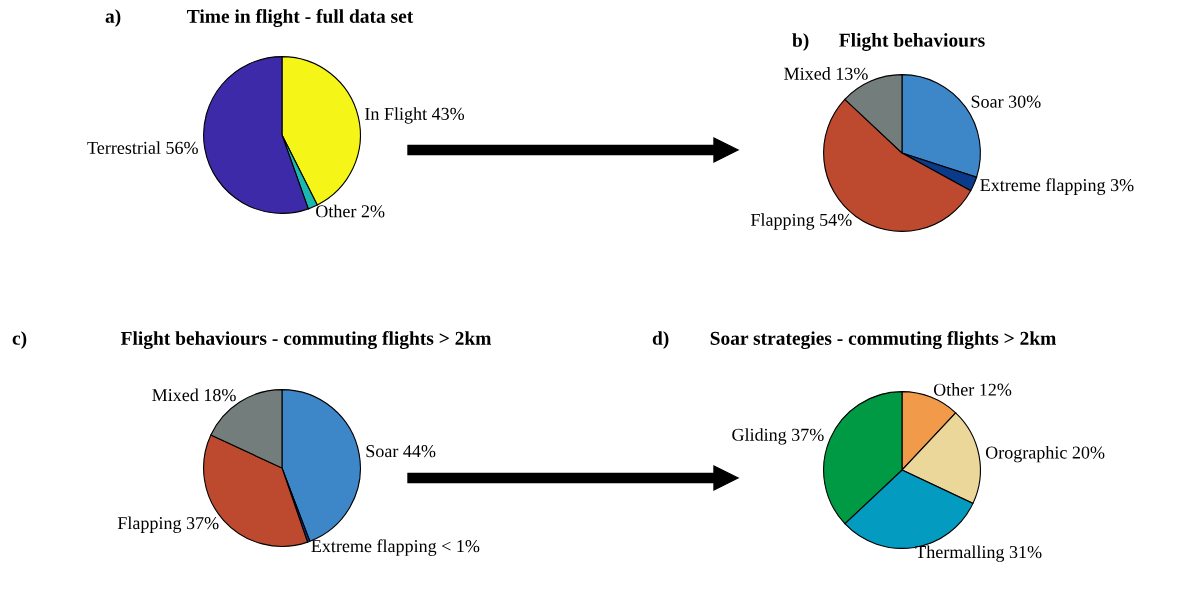 The width and height of the screenshot is (1200, 603). Describe the element at coordinates (168, 524) in the screenshot. I see `slice-label: Flapping 37%` at that location.